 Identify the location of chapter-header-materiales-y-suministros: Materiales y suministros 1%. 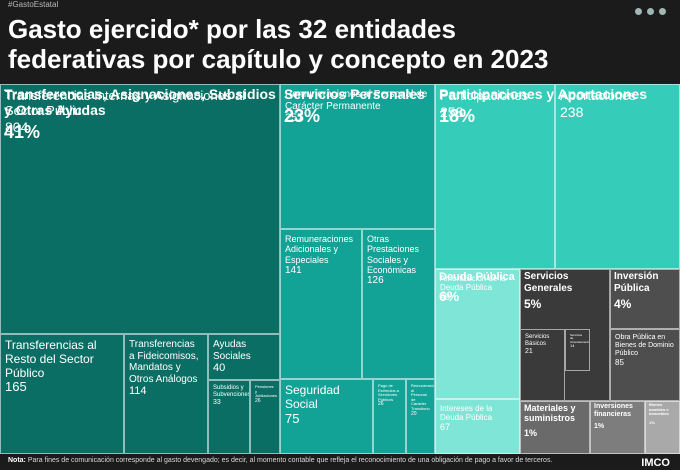
(555, 427).